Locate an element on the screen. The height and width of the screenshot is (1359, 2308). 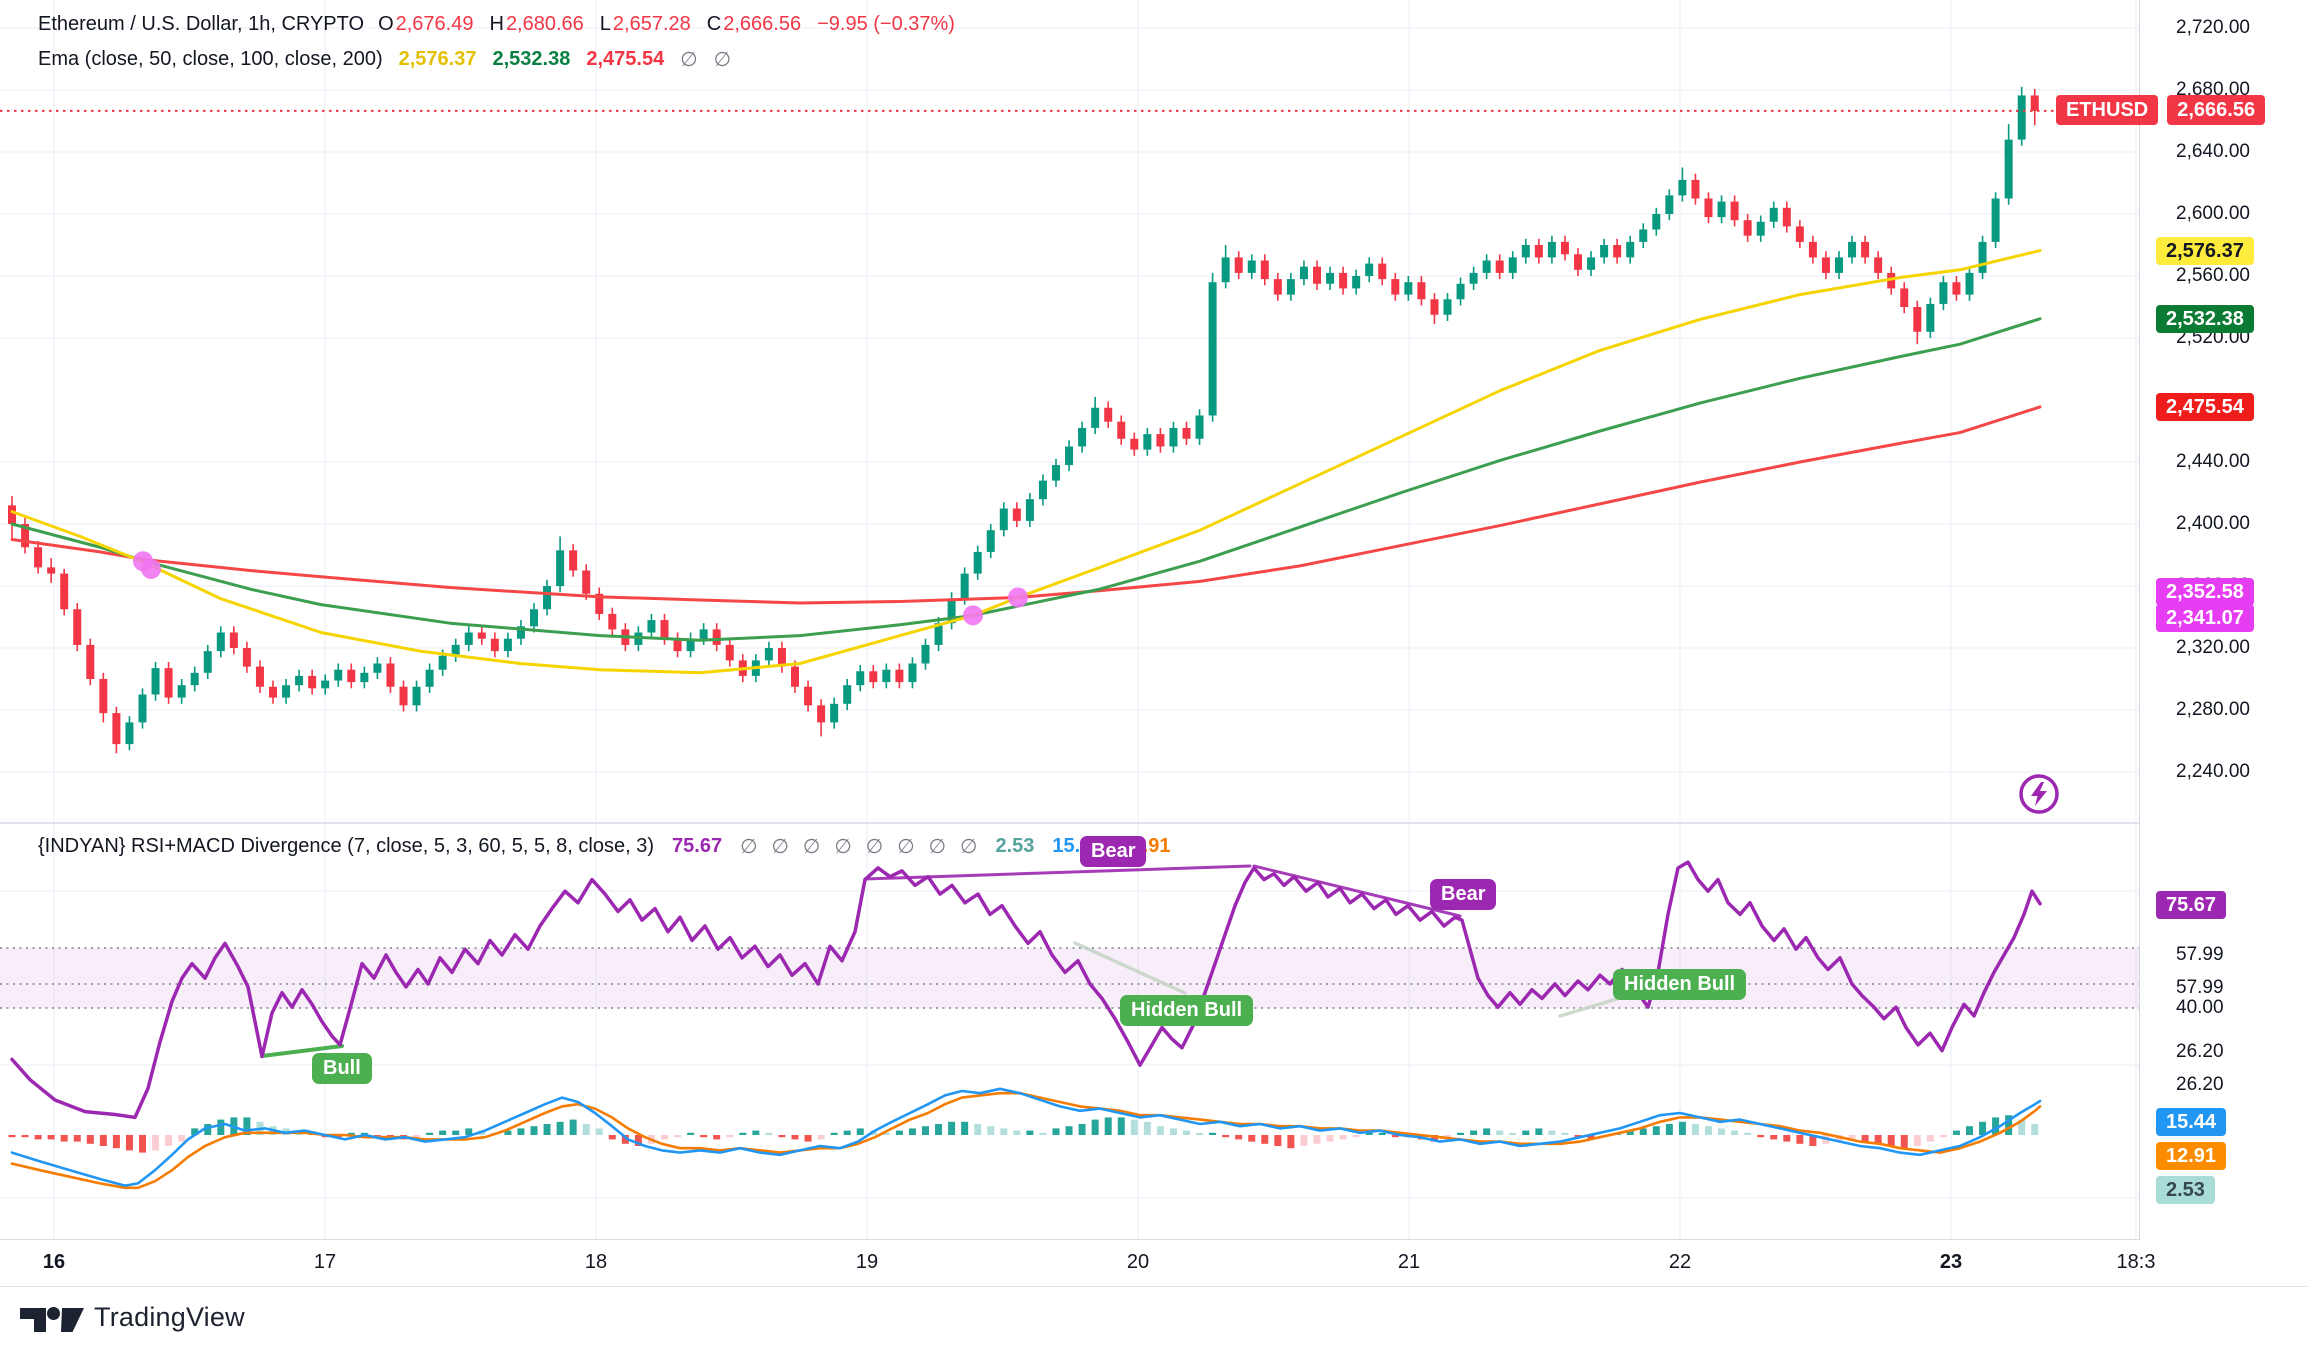
lightning-bolt-icon is located at coordinates (2039, 794).